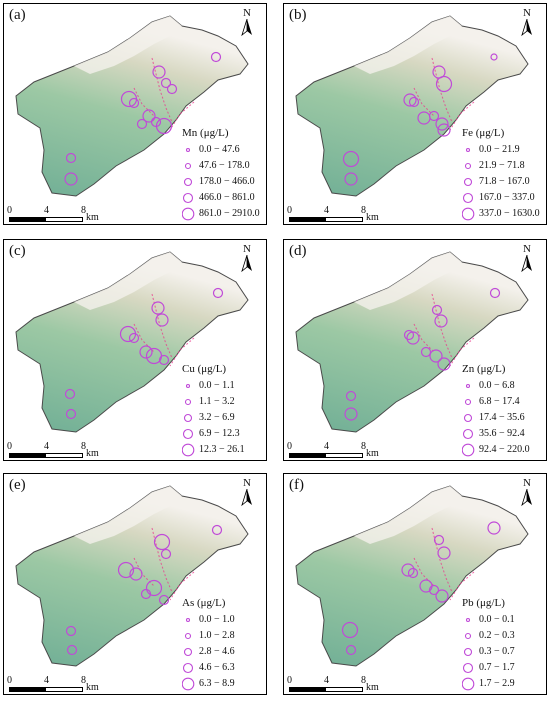 The height and width of the screenshot is (710, 550). I want to click on legend-item-label: 0.0 − 21.9, so click(499, 149).